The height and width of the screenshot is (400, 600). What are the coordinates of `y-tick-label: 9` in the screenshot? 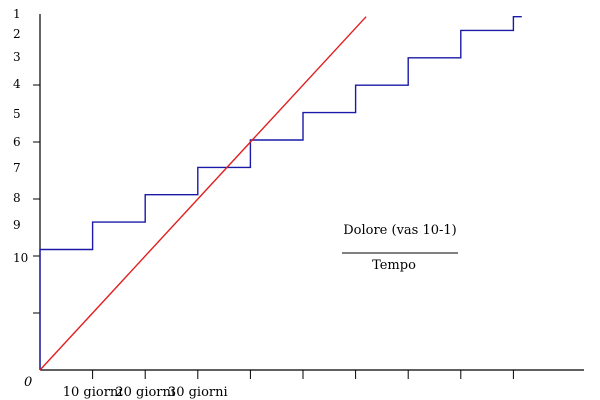 It's located at (17, 225).